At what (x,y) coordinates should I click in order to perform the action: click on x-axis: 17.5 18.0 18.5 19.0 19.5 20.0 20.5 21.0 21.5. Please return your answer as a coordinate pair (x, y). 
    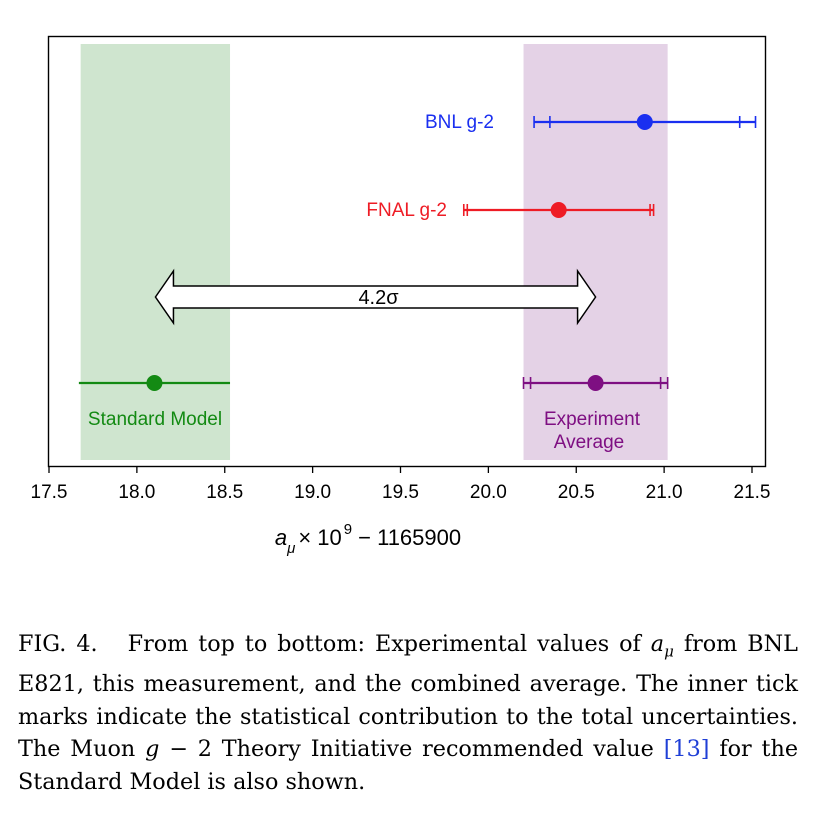
    Looking at the image, I should click on (401, 484).